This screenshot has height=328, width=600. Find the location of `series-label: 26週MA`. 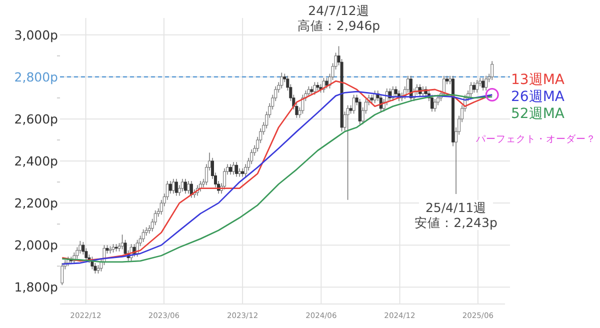

series-label: 26週MA is located at coordinates (538, 97).